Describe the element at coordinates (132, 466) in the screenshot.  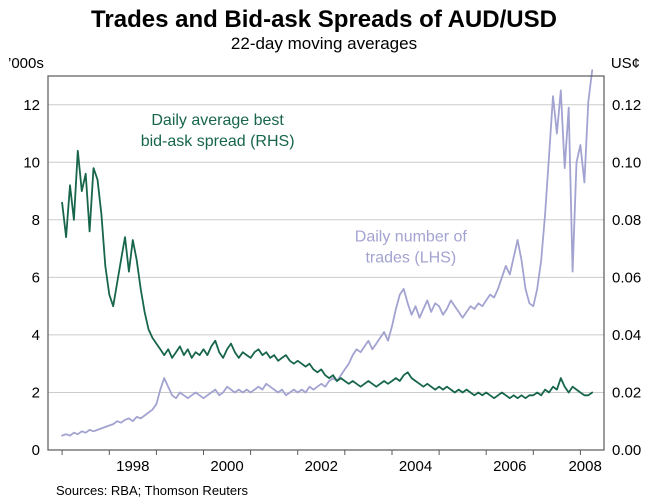
I see `x-axis-tick-label: 1998` at that location.